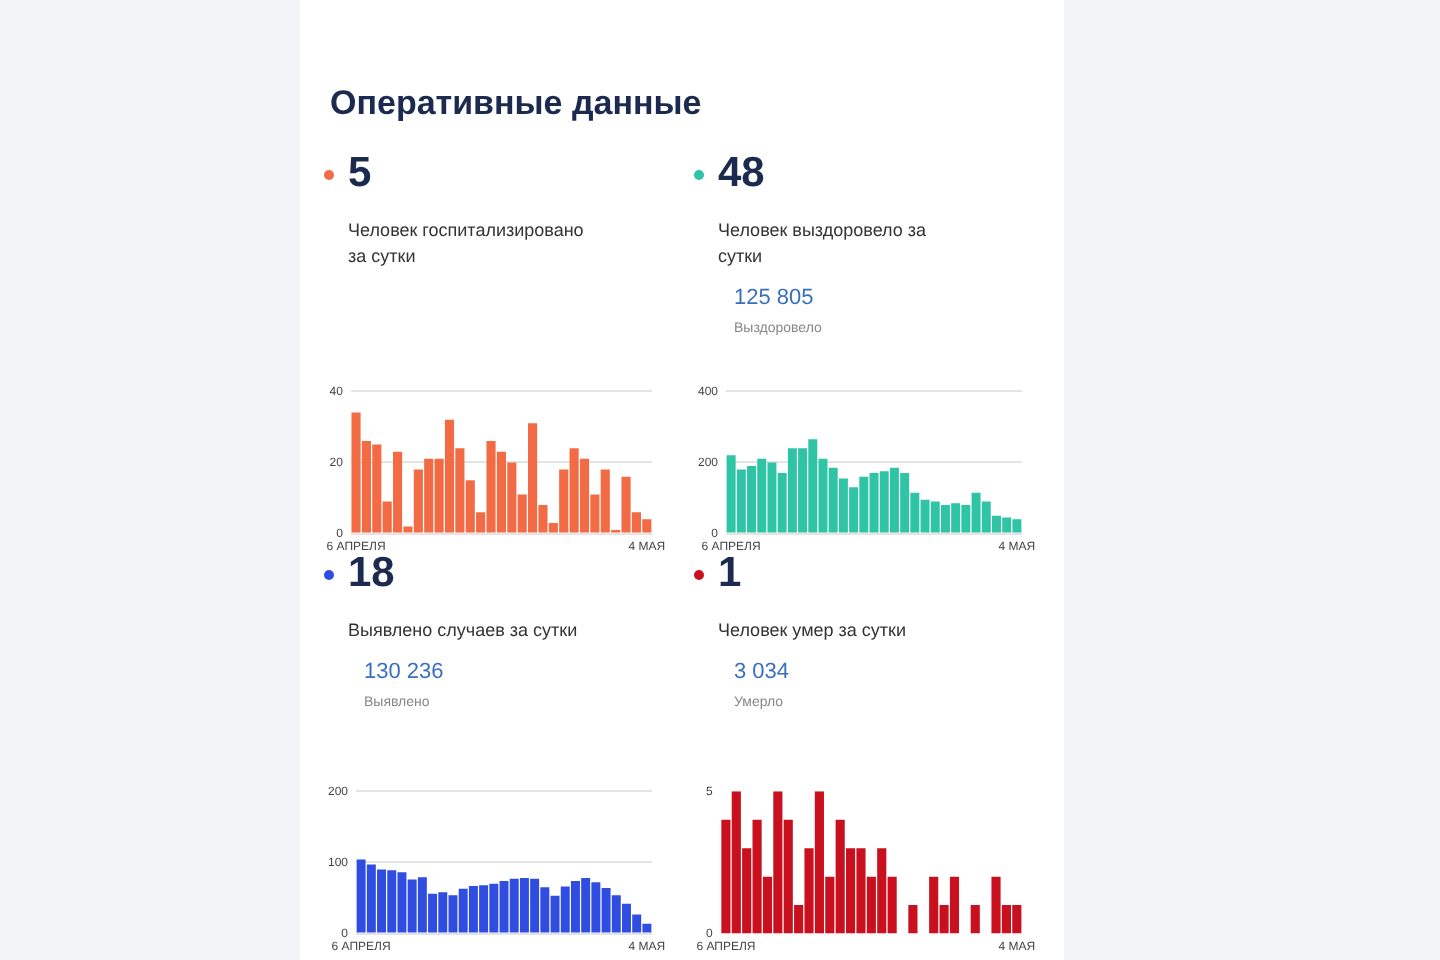 The image size is (1440, 960). What do you see at coordinates (516, 104) in the screenshot?
I see `text: Оперативные данные` at bounding box center [516, 104].